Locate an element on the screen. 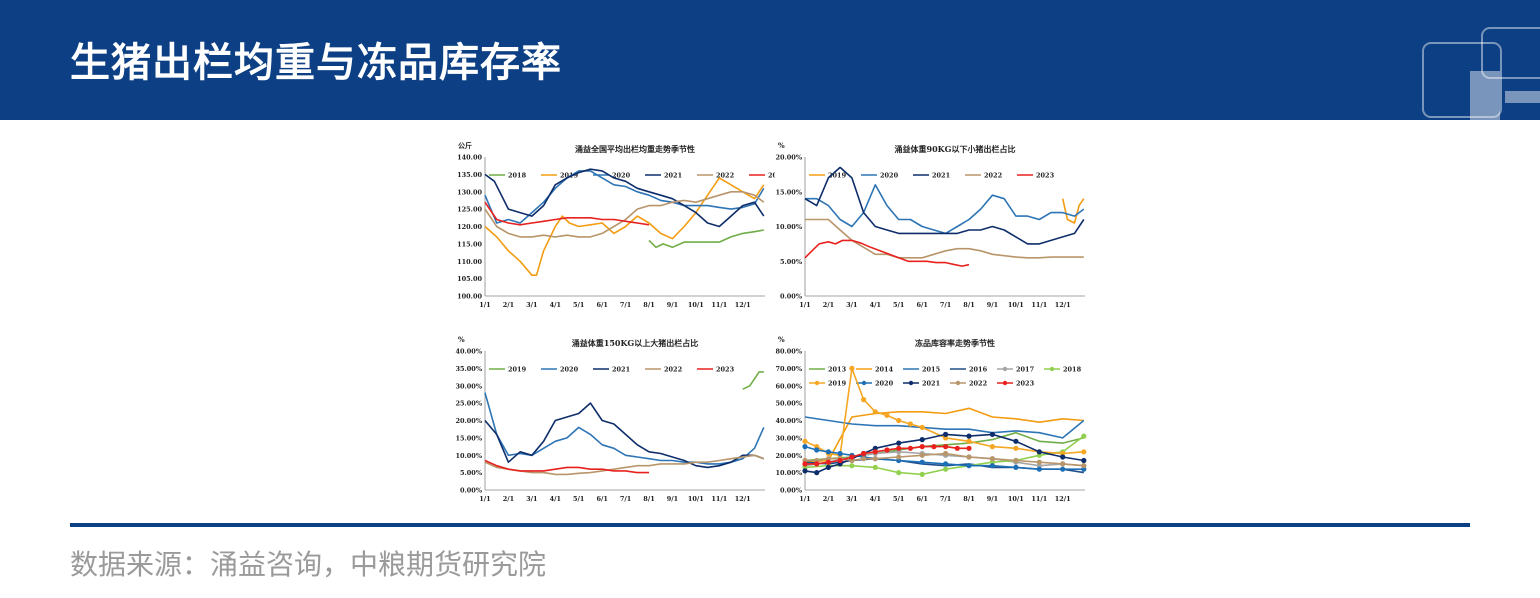 Image resolution: width=1540 pixels, height=598 pixels. y-tick-label: 105.00 is located at coordinates (469, 279).